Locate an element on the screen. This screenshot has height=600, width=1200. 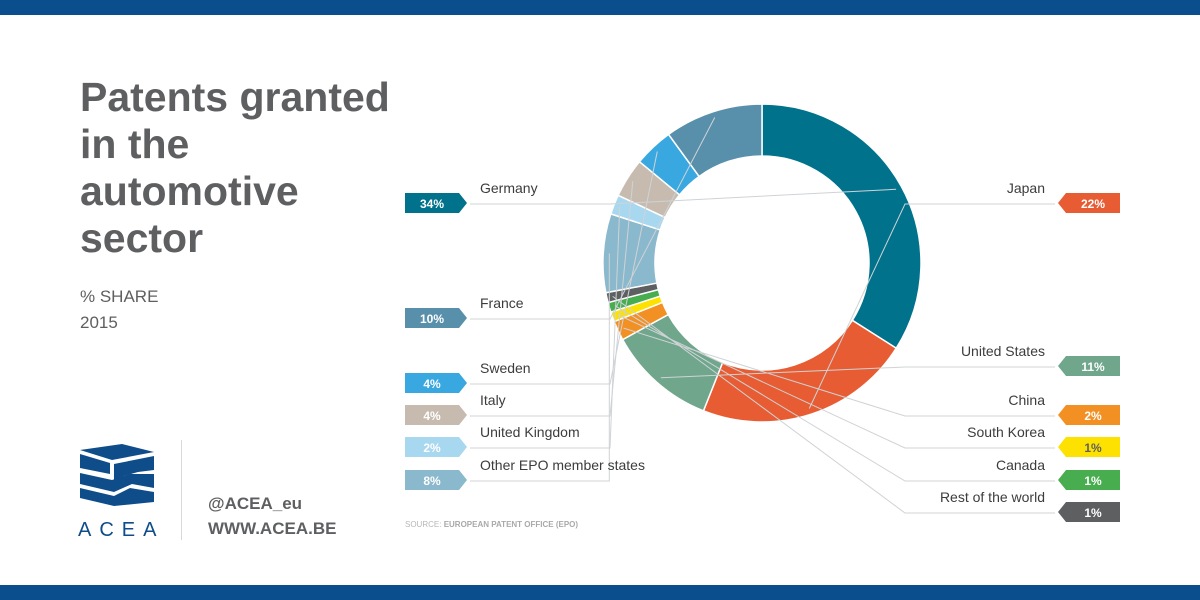
category-label-united-kingdom: United Kingdom is located at coordinates (530, 432).